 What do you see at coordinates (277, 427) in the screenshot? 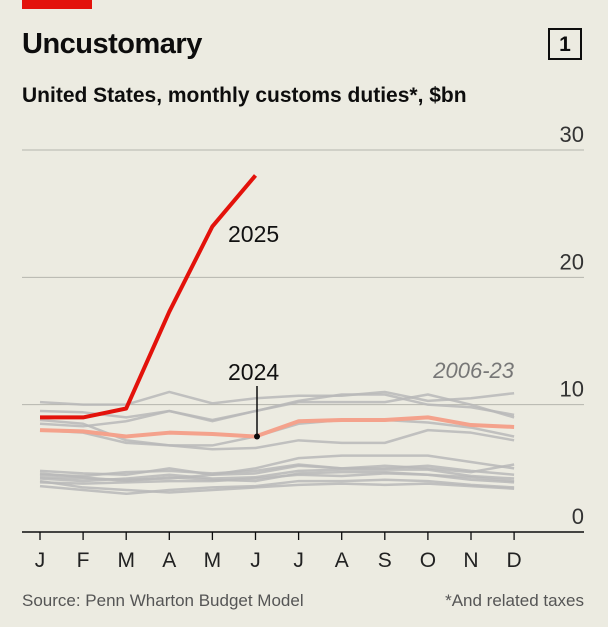
I see `line-2024` at bounding box center [277, 427].